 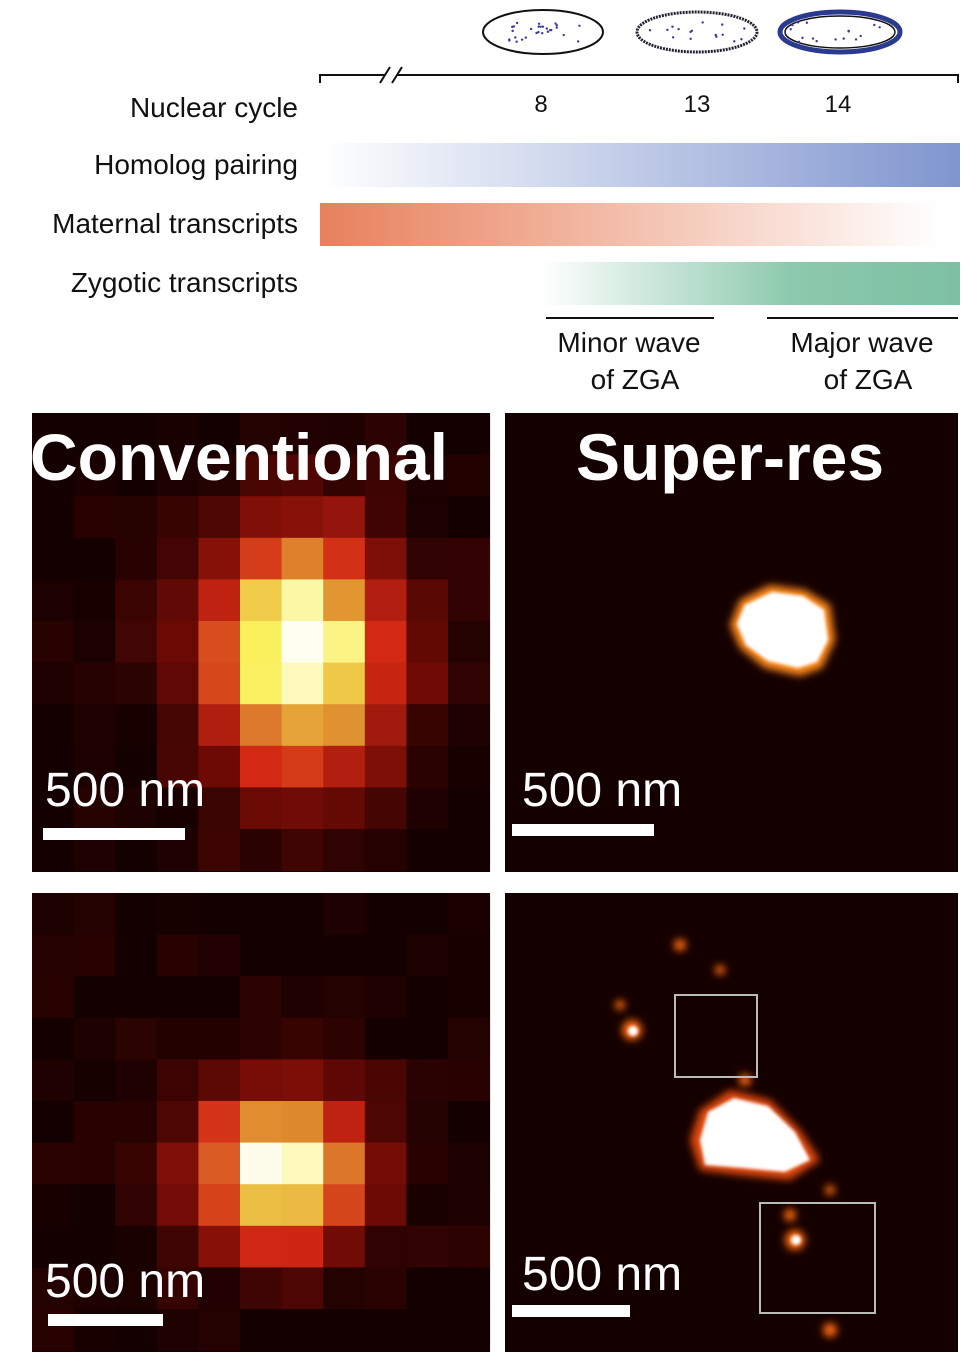 I want to click on row-label: Maternal transcripts, so click(x=175, y=223).